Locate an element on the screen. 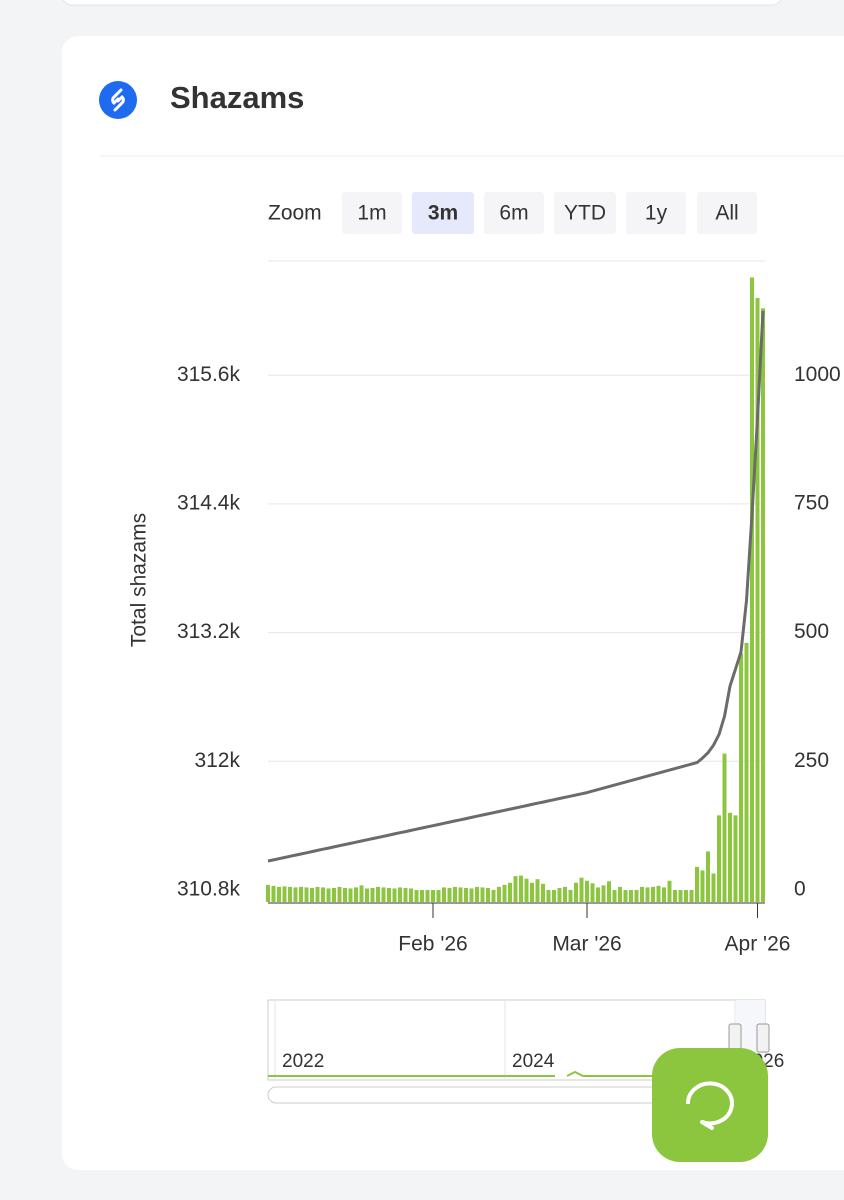 Image resolution: width=844 pixels, height=1200 pixels. prev-card is located at coordinates (422, 3).